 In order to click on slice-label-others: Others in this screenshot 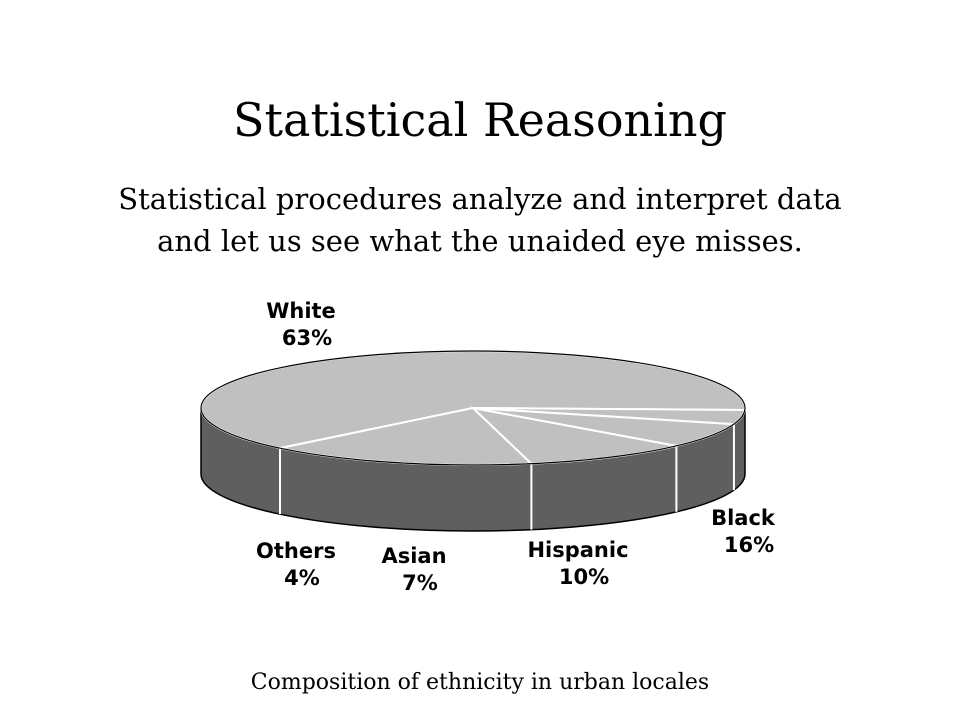, I will do `click(296, 551)`.